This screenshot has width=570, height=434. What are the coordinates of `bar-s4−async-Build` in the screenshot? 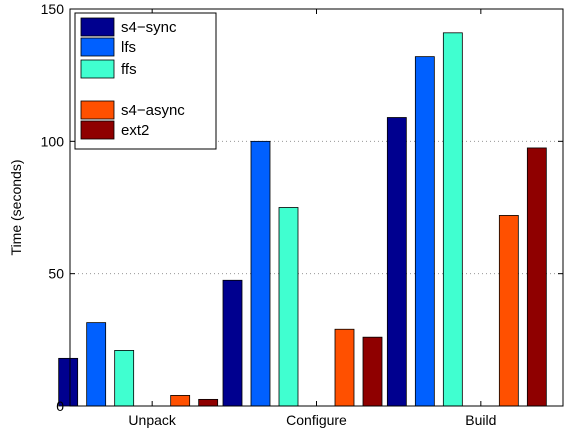 It's located at (508, 311).